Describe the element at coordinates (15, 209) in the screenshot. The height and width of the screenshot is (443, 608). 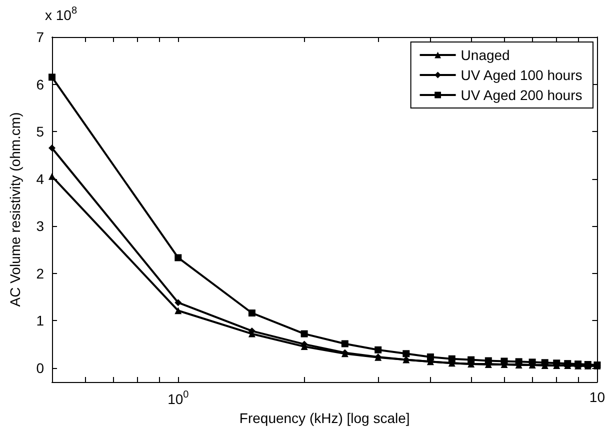
I see `y-axis-title: AC Volume resistivity (ohm.cm)` at that location.